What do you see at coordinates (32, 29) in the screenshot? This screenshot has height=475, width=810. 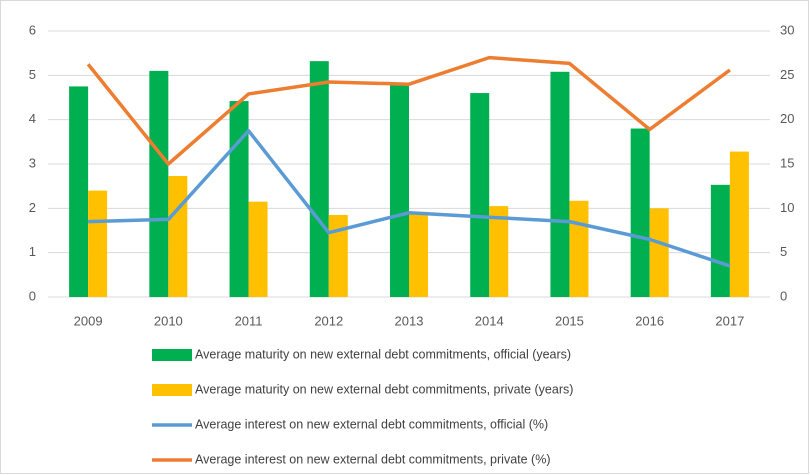 I see `y-tick-label: 6` at bounding box center [32, 29].